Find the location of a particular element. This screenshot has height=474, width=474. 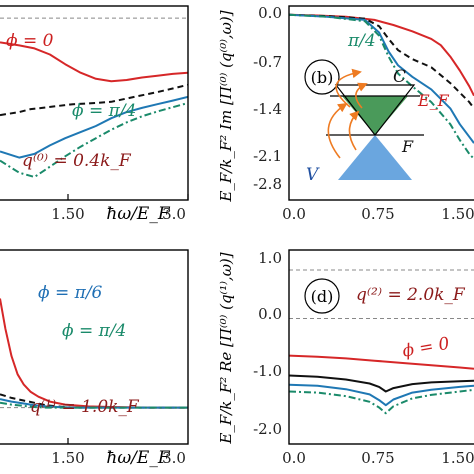

label-conduction: C is located at coordinates (399, 77).